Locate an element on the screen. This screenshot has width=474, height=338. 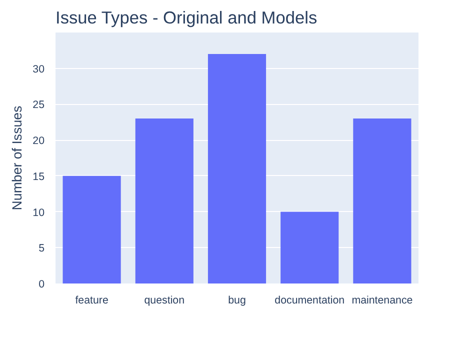
x-tick-label: maintenance is located at coordinates (382, 300).